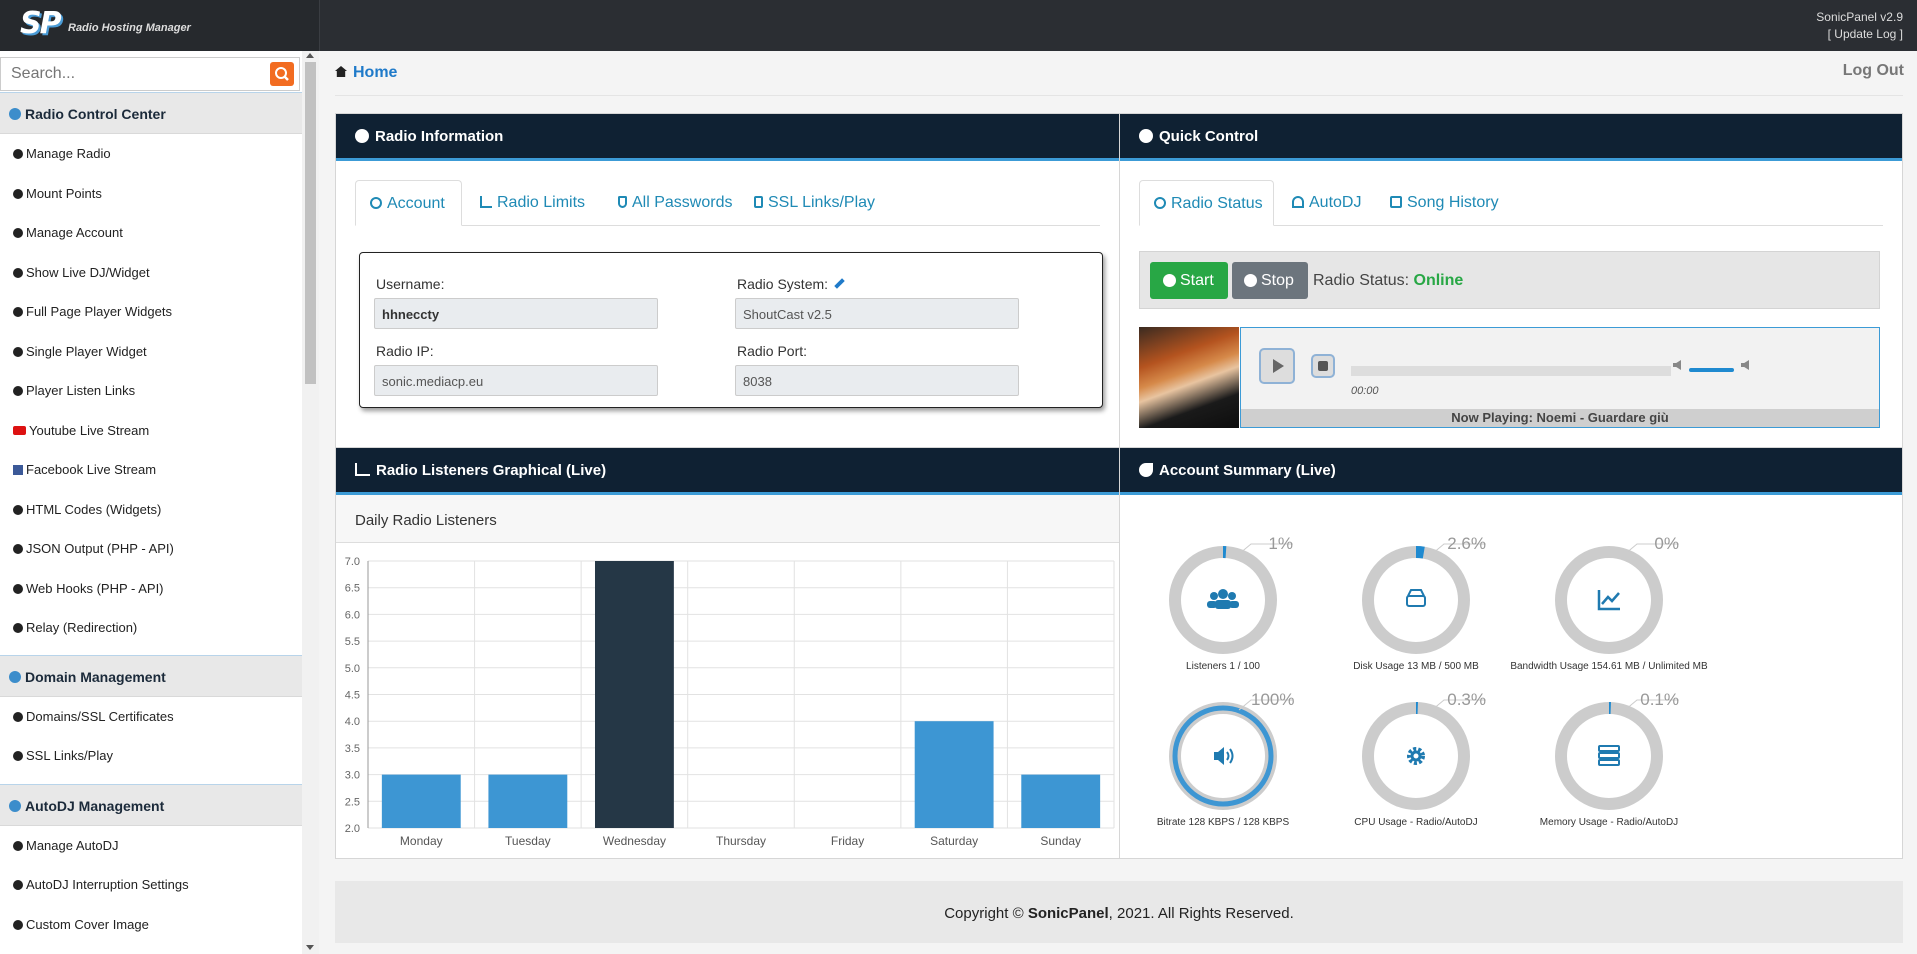  What do you see at coordinates (310, 947) in the screenshot?
I see `scroll-down-icon` at bounding box center [310, 947].